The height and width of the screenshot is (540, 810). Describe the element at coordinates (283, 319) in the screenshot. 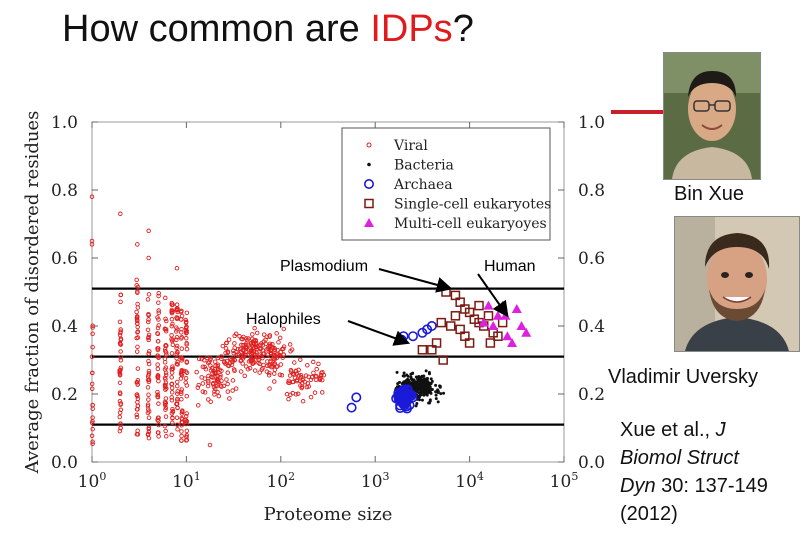

I see `annotation-label: Halophiles` at that location.